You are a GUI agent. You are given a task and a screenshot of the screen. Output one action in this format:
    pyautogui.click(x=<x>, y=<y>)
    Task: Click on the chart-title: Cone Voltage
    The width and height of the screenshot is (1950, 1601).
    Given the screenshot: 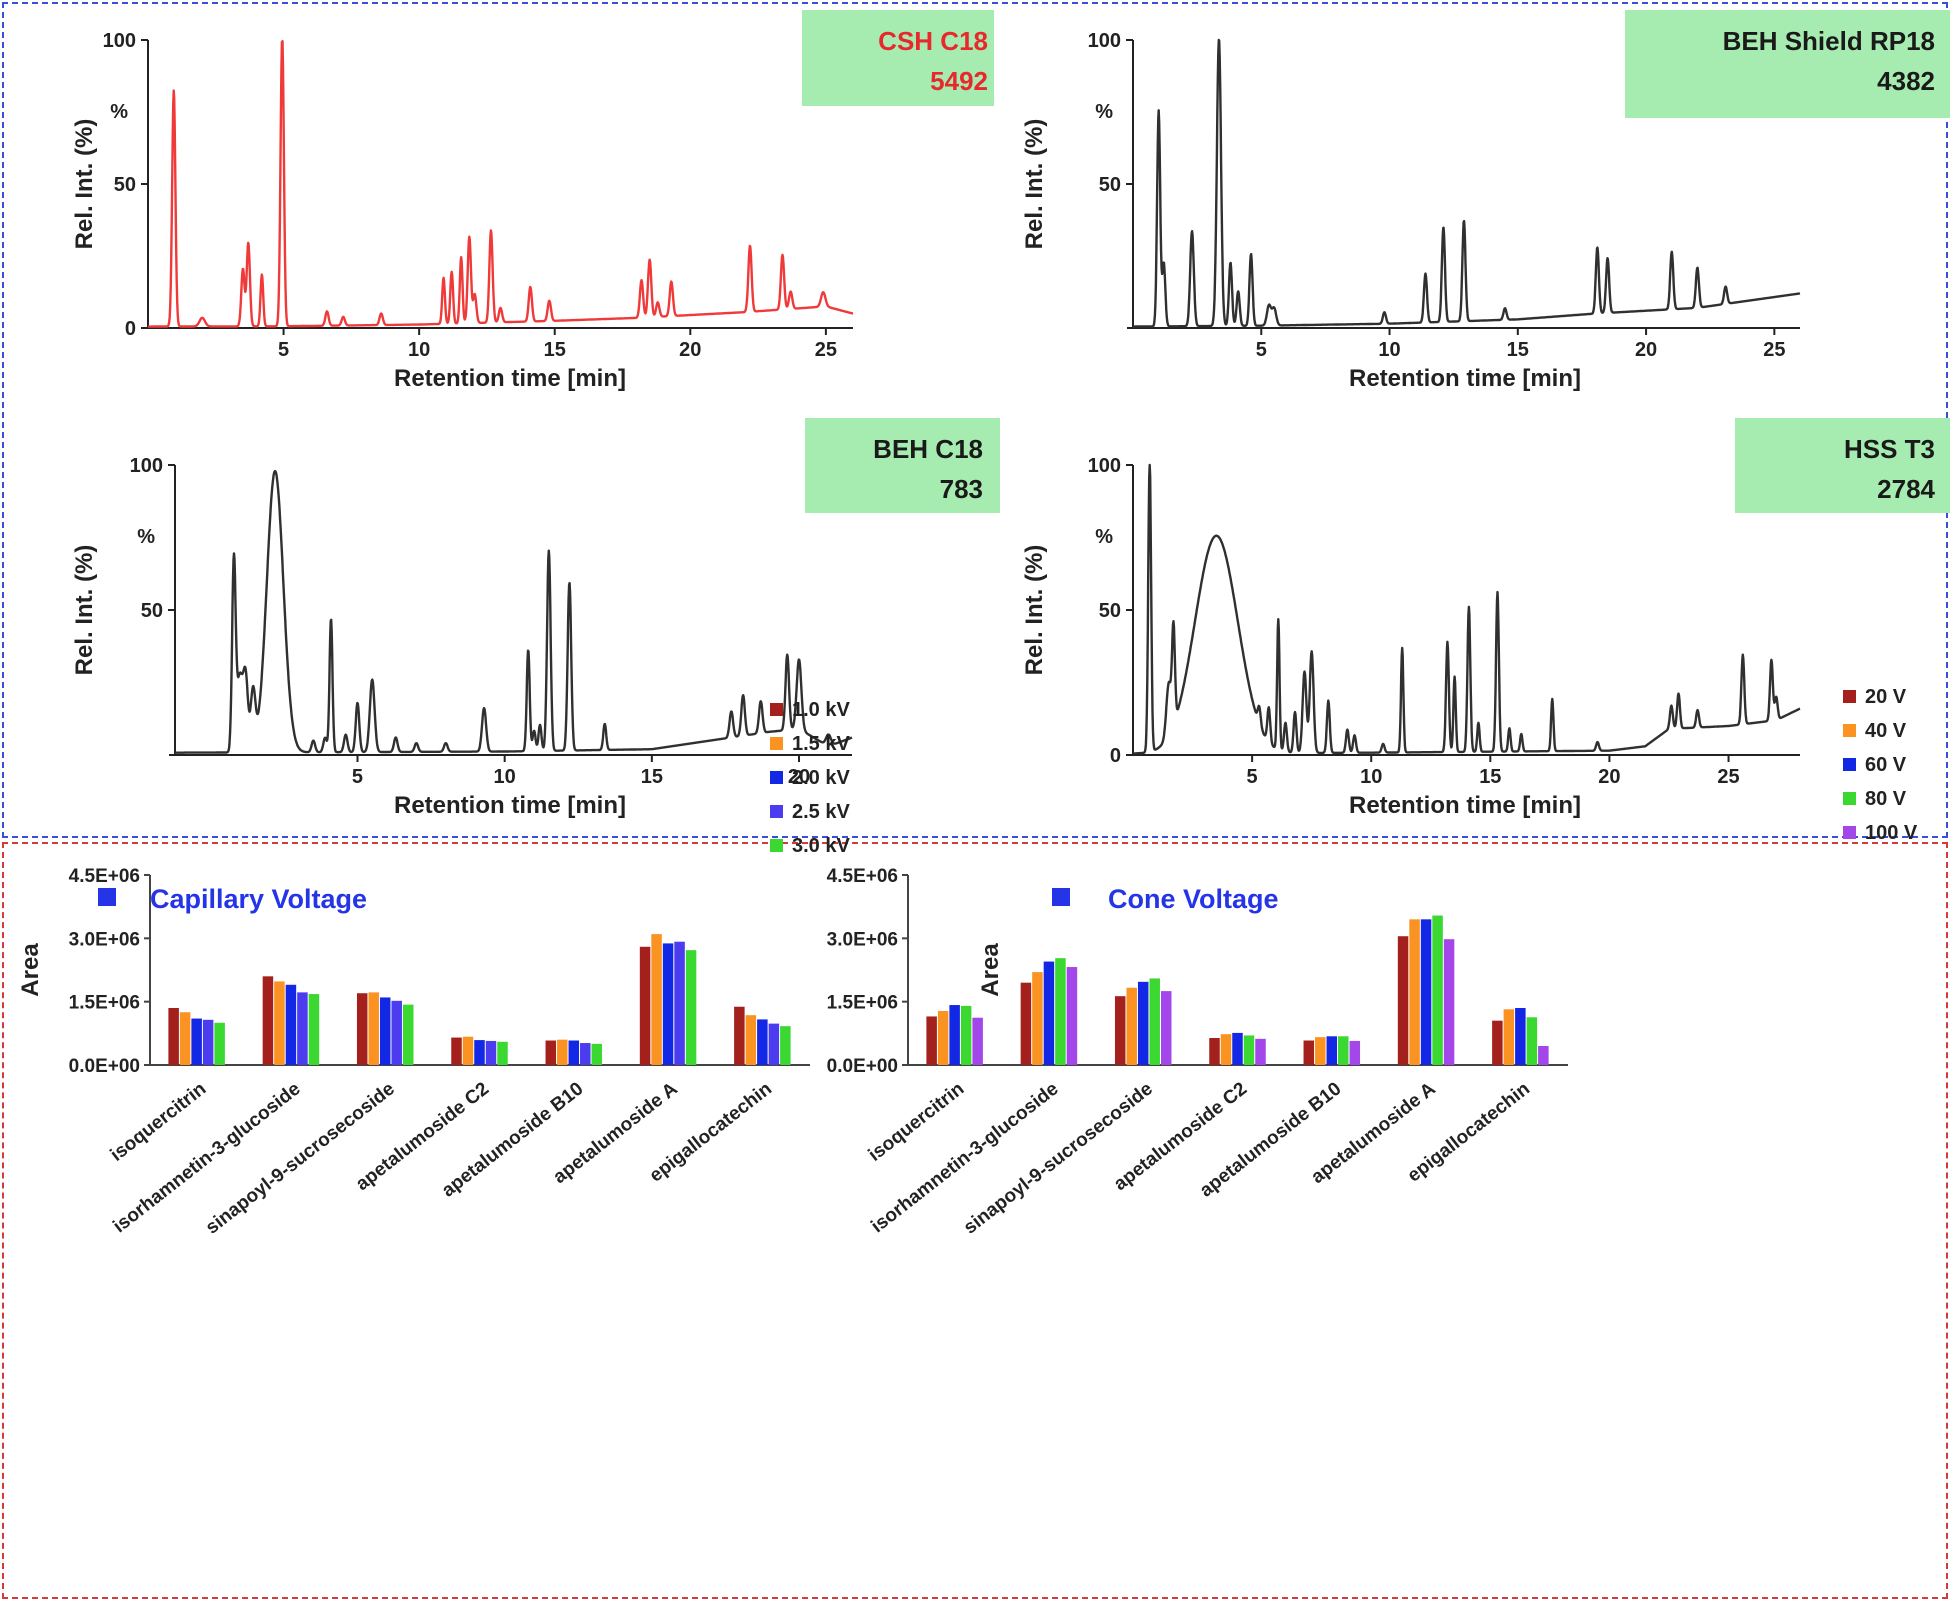 What is the action you would take?
    pyautogui.click(x=1193, y=899)
    